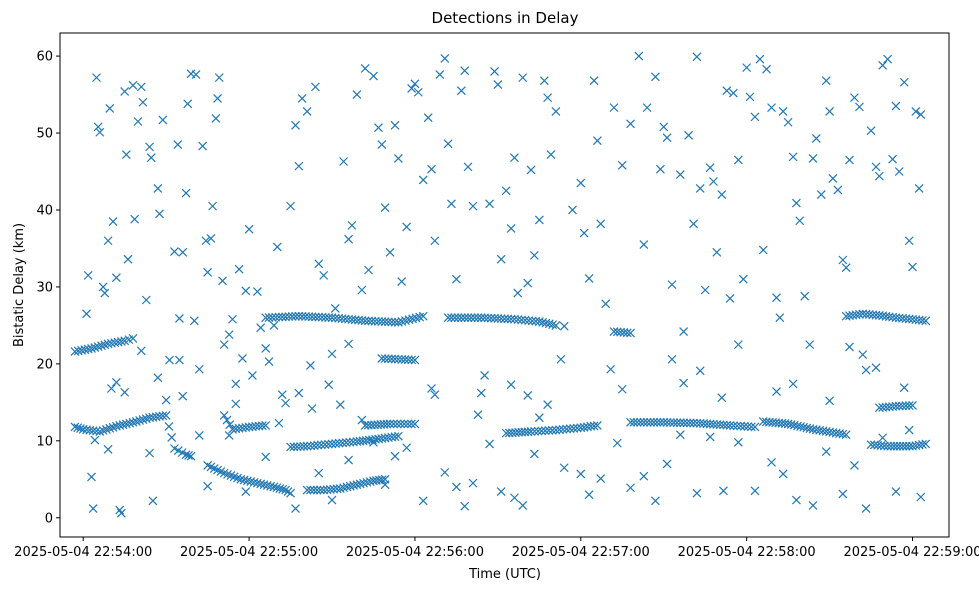 The image size is (979, 590). Describe the element at coordinates (249, 552) in the screenshot. I see `x-tick-label: 2025-05-04 22:55:00` at that location.